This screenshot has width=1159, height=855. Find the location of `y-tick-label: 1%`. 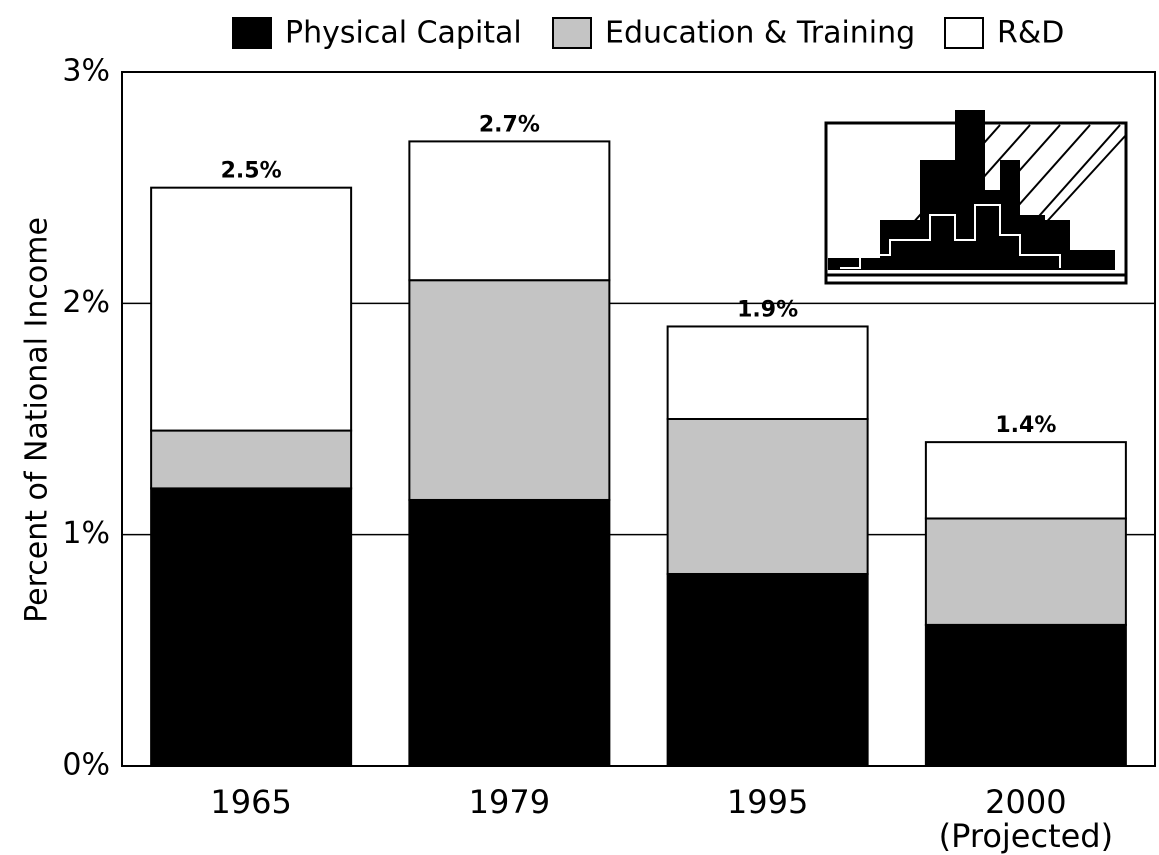

y-tick-label: 1% is located at coordinates (86, 533).